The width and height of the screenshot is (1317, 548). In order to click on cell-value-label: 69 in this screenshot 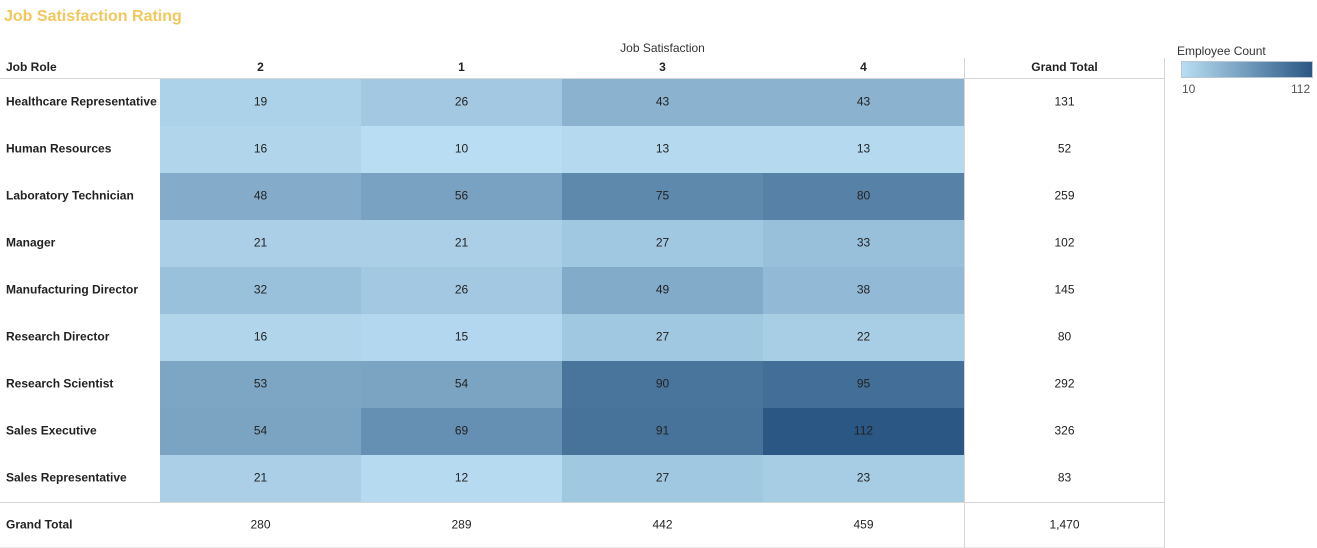, I will do `click(462, 431)`.